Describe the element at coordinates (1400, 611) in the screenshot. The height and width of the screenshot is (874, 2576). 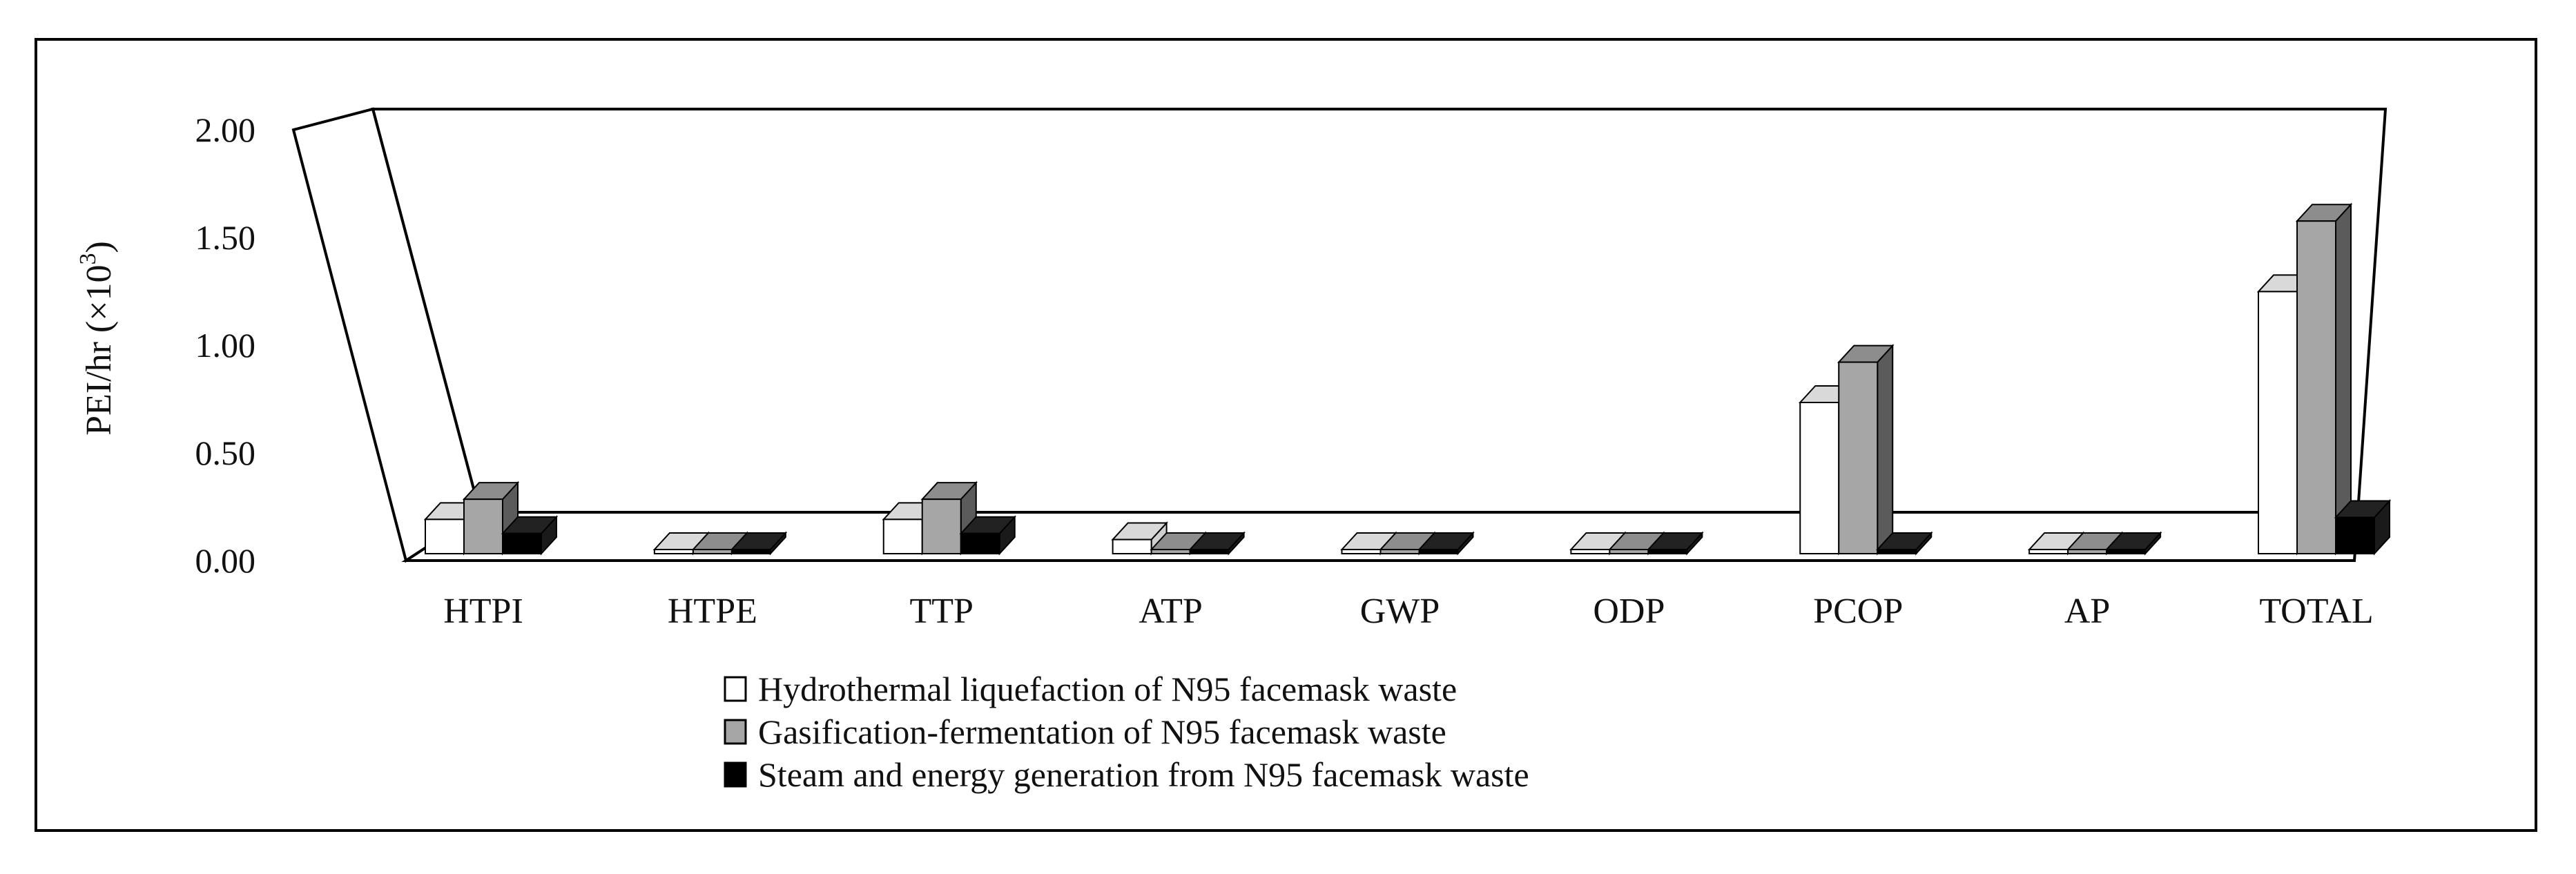
I see `x-tick-label: GWP` at that location.